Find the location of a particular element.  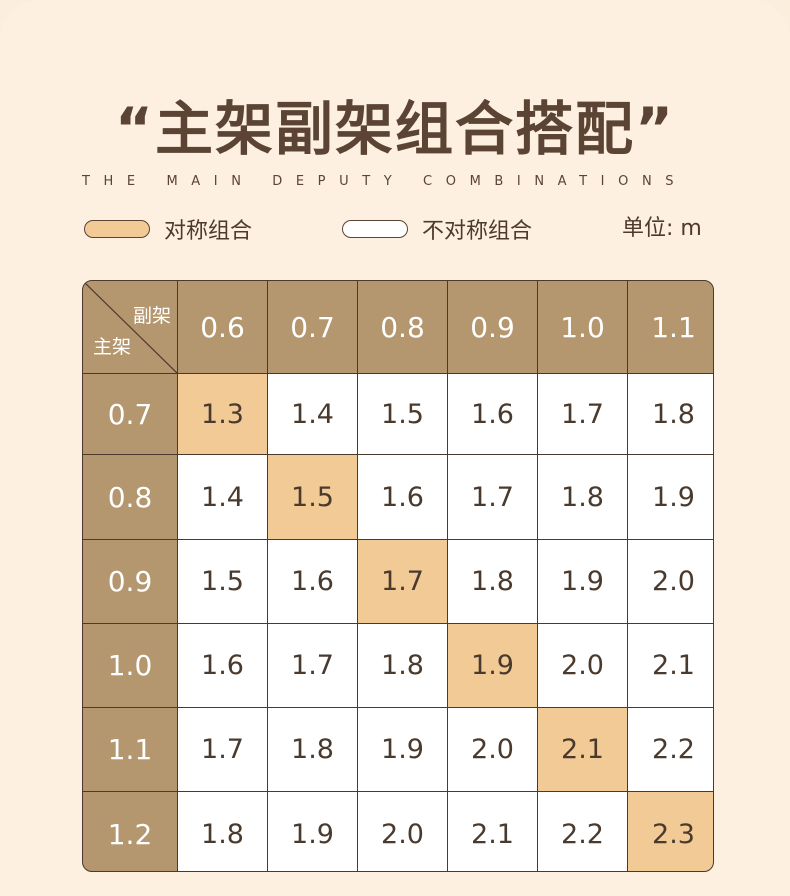

column-header: 1.1 is located at coordinates (670, 327).